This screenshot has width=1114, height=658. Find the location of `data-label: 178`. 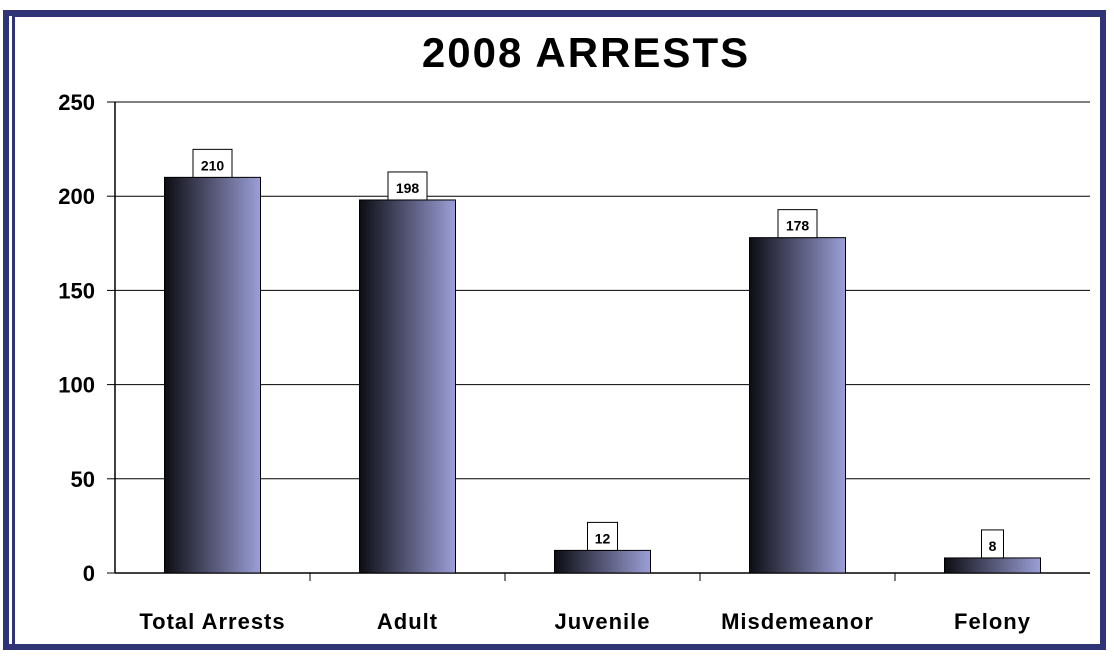

data-label: 178 is located at coordinates (798, 226).